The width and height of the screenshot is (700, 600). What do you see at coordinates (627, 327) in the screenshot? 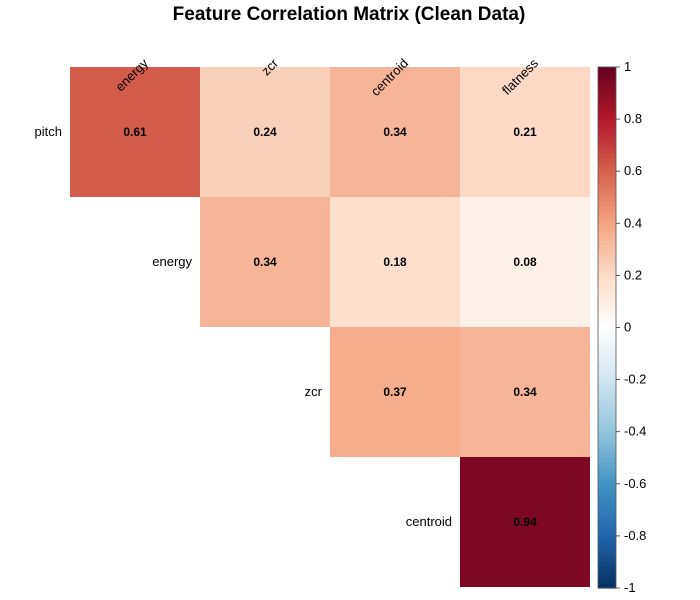
I see `color-bar-tick-label: 0` at bounding box center [627, 327].